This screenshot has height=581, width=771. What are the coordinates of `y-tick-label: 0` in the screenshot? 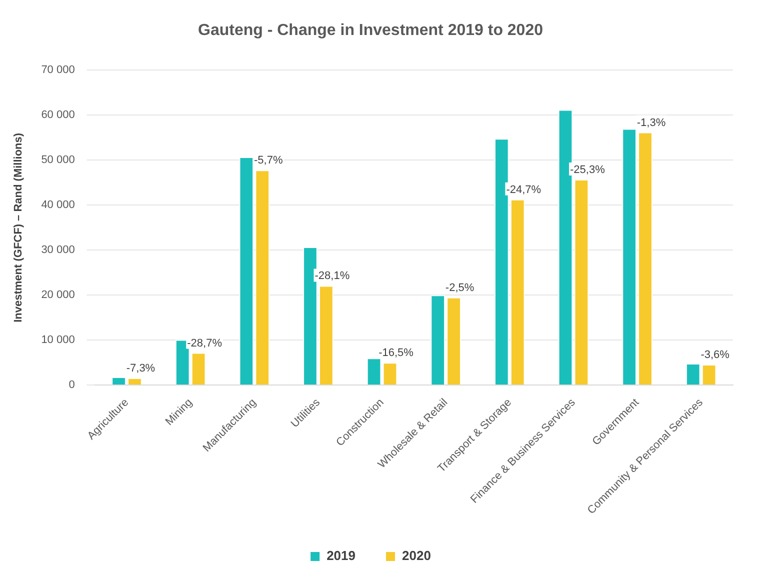 It's located at (71, 385).